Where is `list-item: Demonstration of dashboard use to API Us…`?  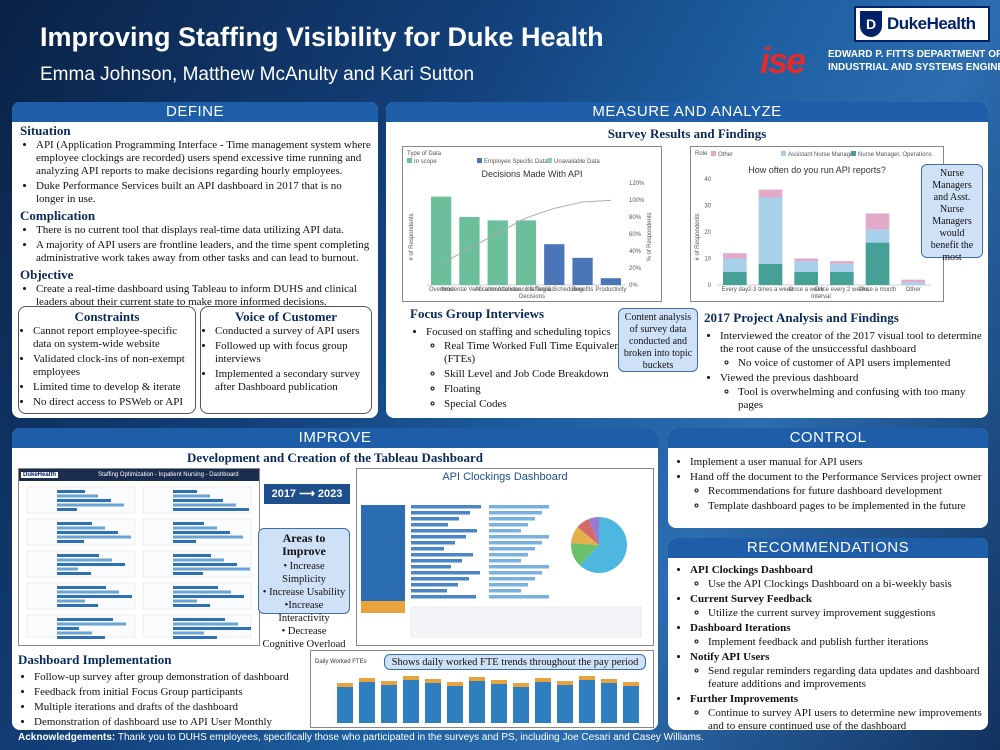 list-item: Demonstration of dashboard use to API Us… is located at coordinates (171, 723).